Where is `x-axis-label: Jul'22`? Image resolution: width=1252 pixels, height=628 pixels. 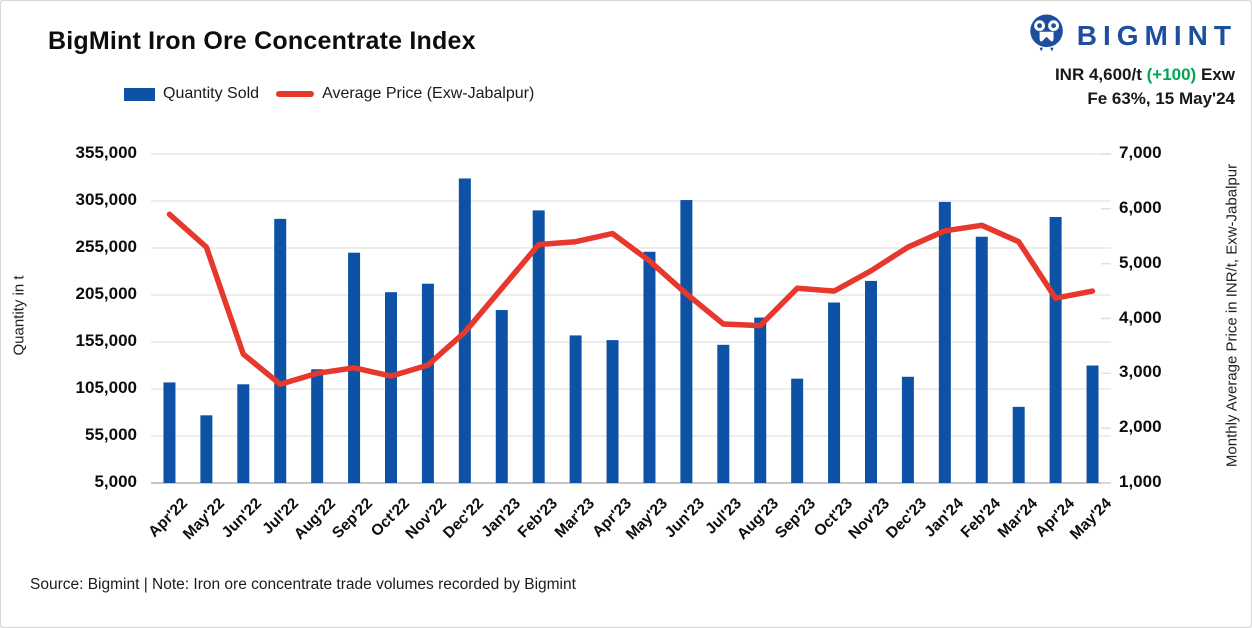
x-axis-label: Jul'22 is located at coordinates (281, 516).